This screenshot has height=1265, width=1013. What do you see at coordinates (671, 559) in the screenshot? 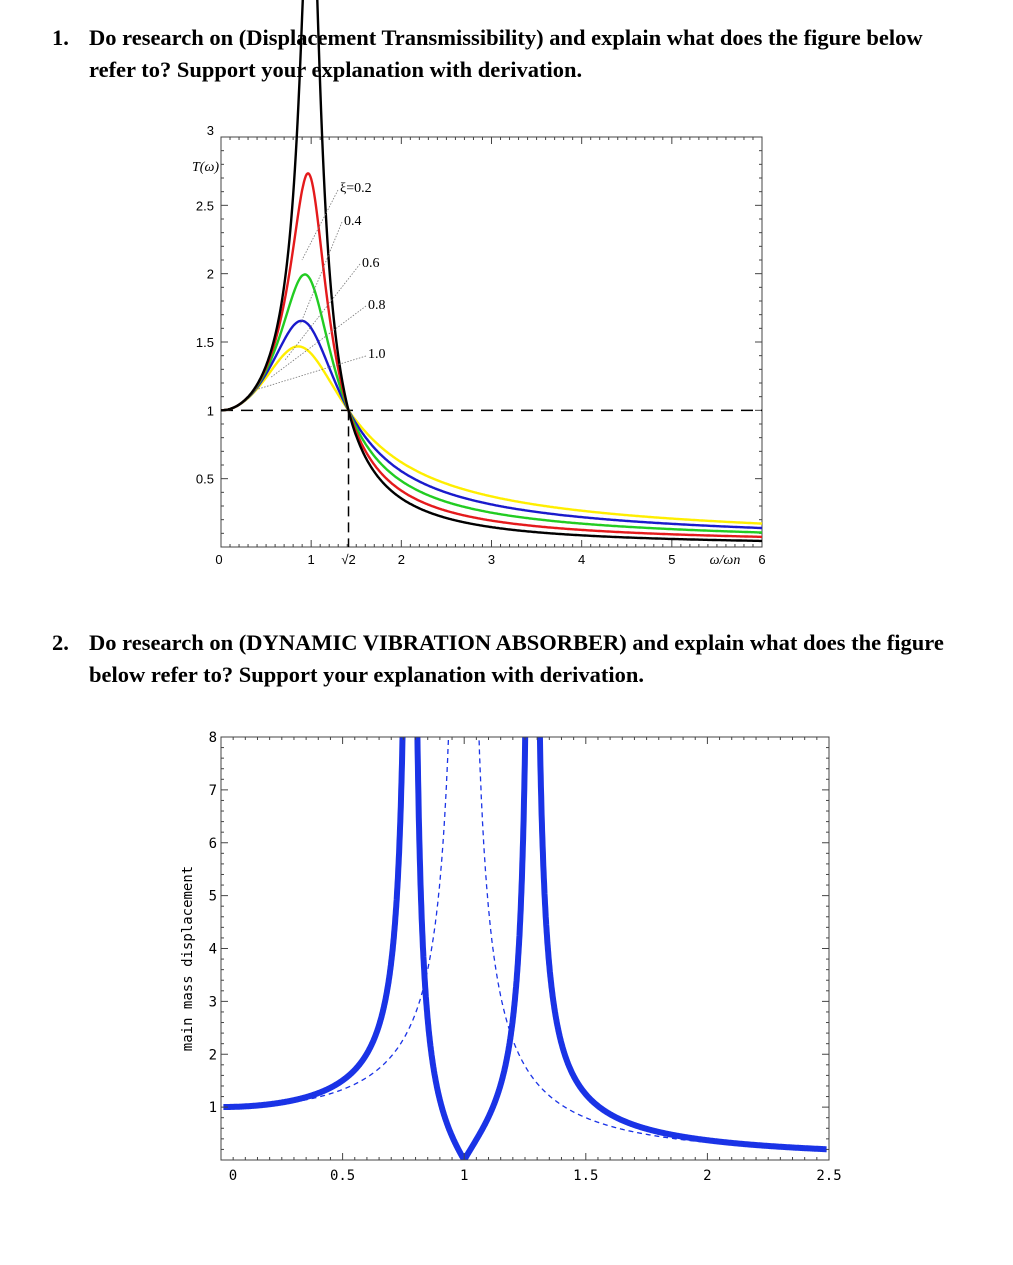
I see `x-tick-label: 5` at bounding box center [671, 559].